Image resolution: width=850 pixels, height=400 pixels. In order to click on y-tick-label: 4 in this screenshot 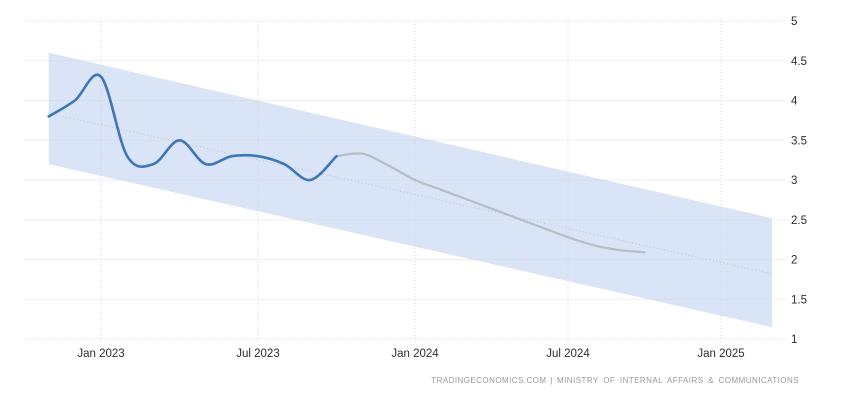, I will do `click(794, 102)`.